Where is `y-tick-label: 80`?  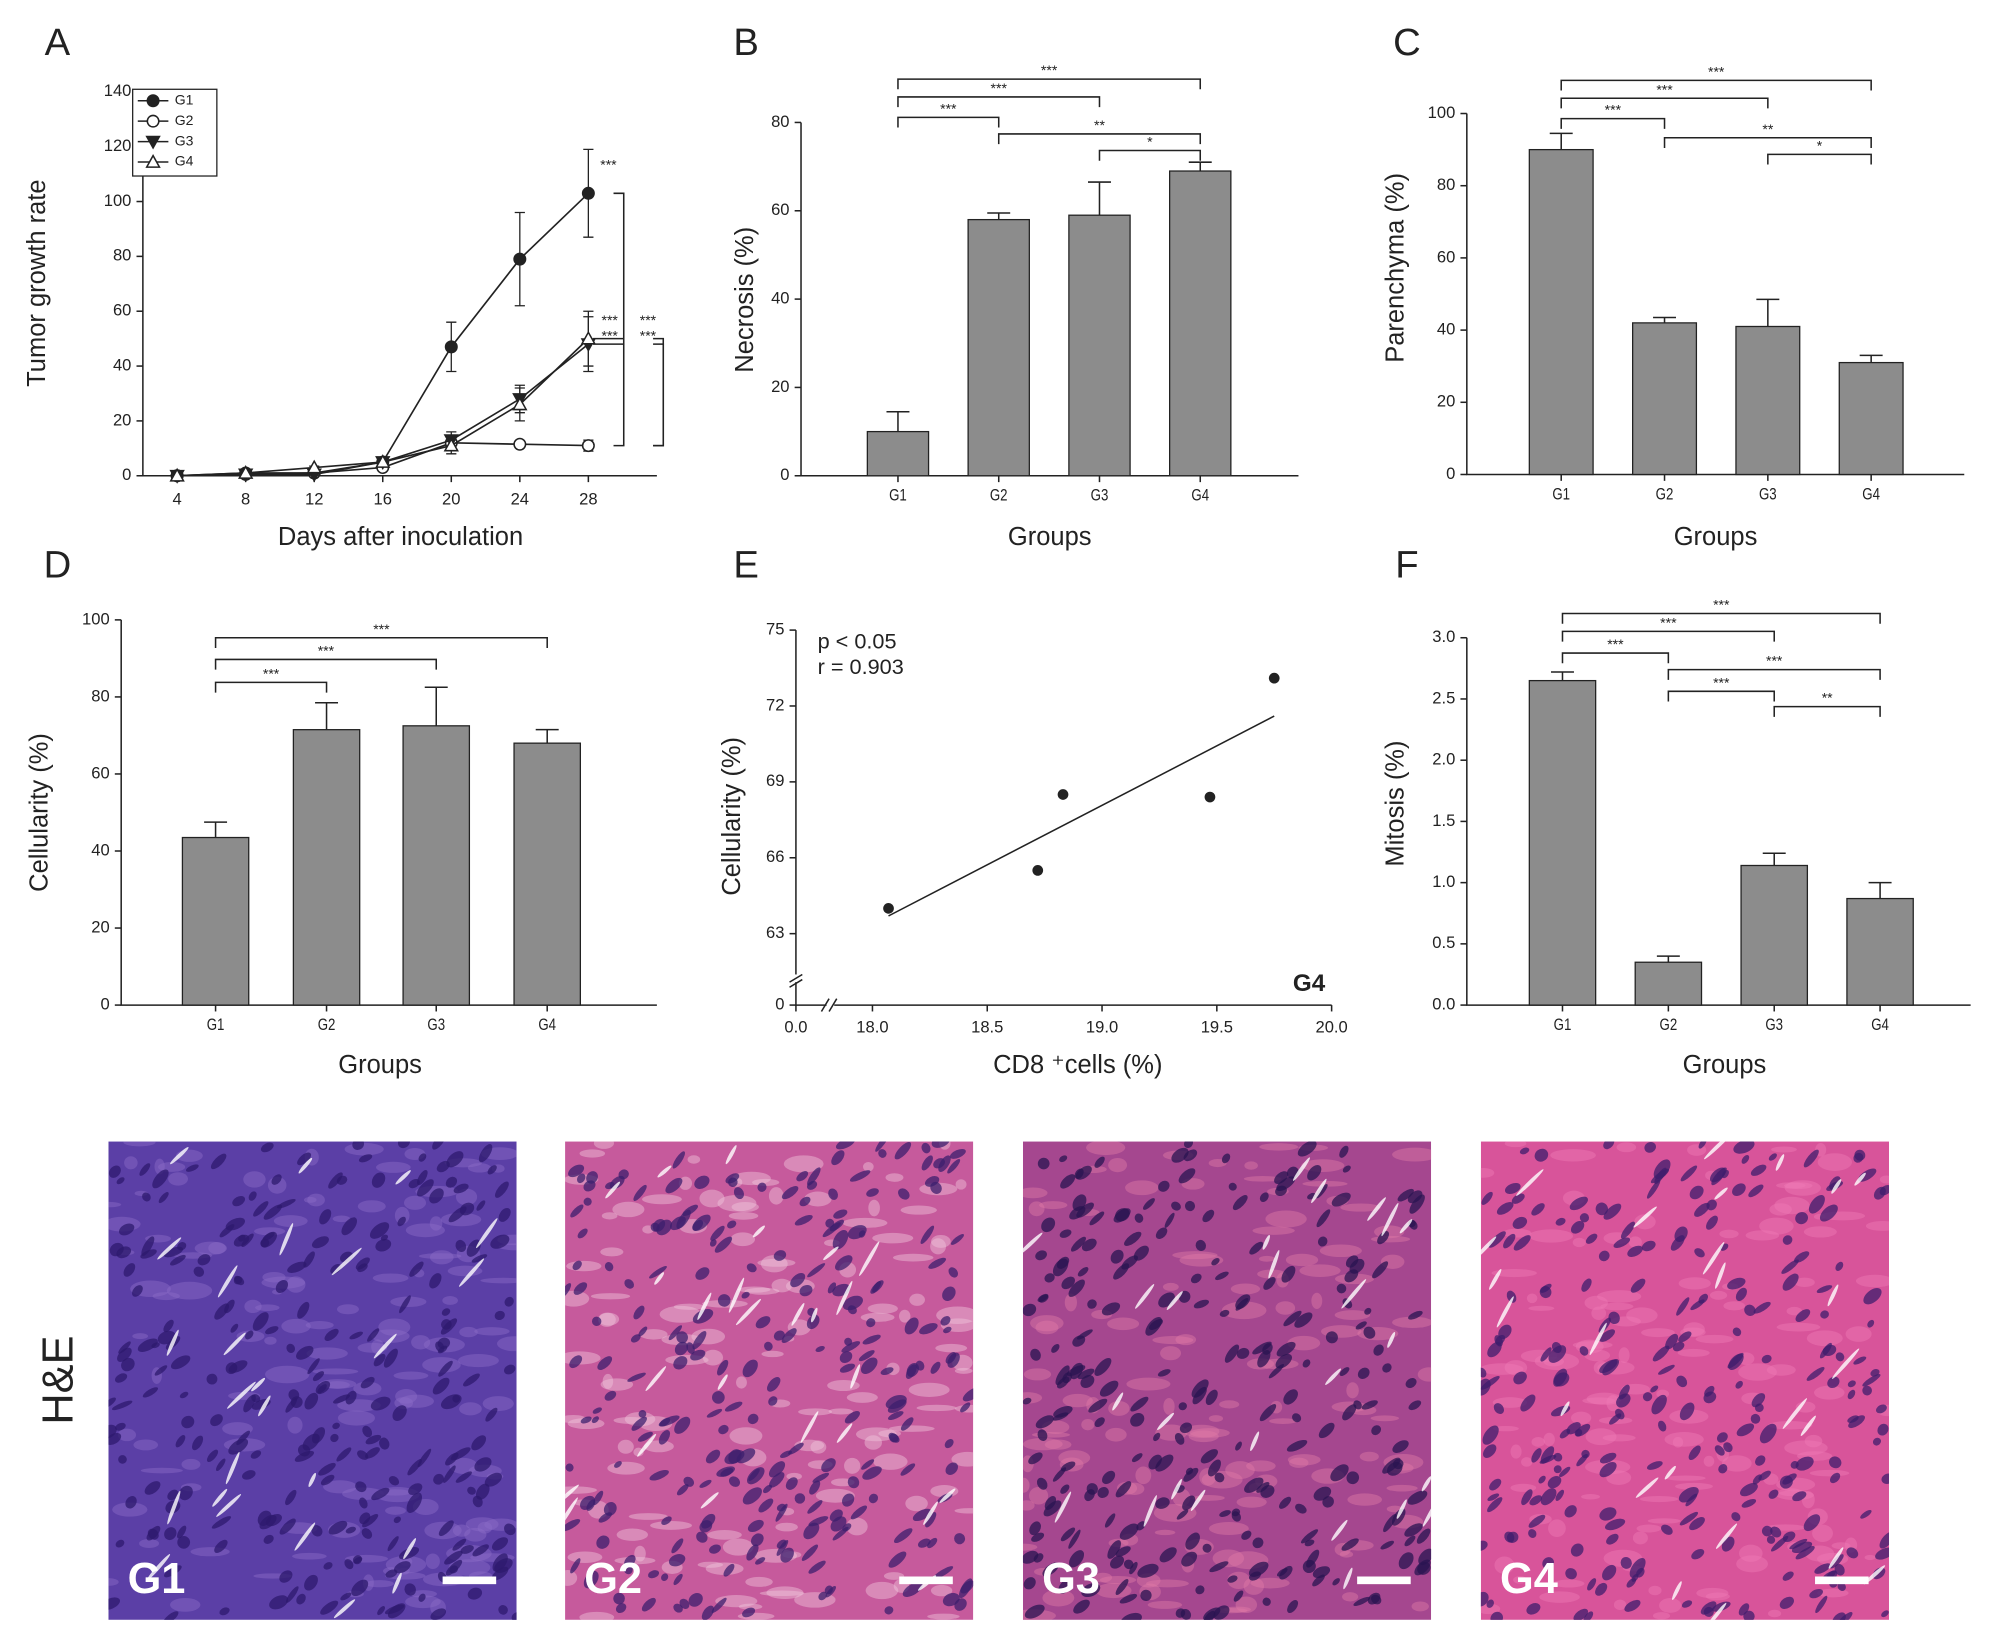 y-tick-label: 80 is located at coordinates (100, 695).